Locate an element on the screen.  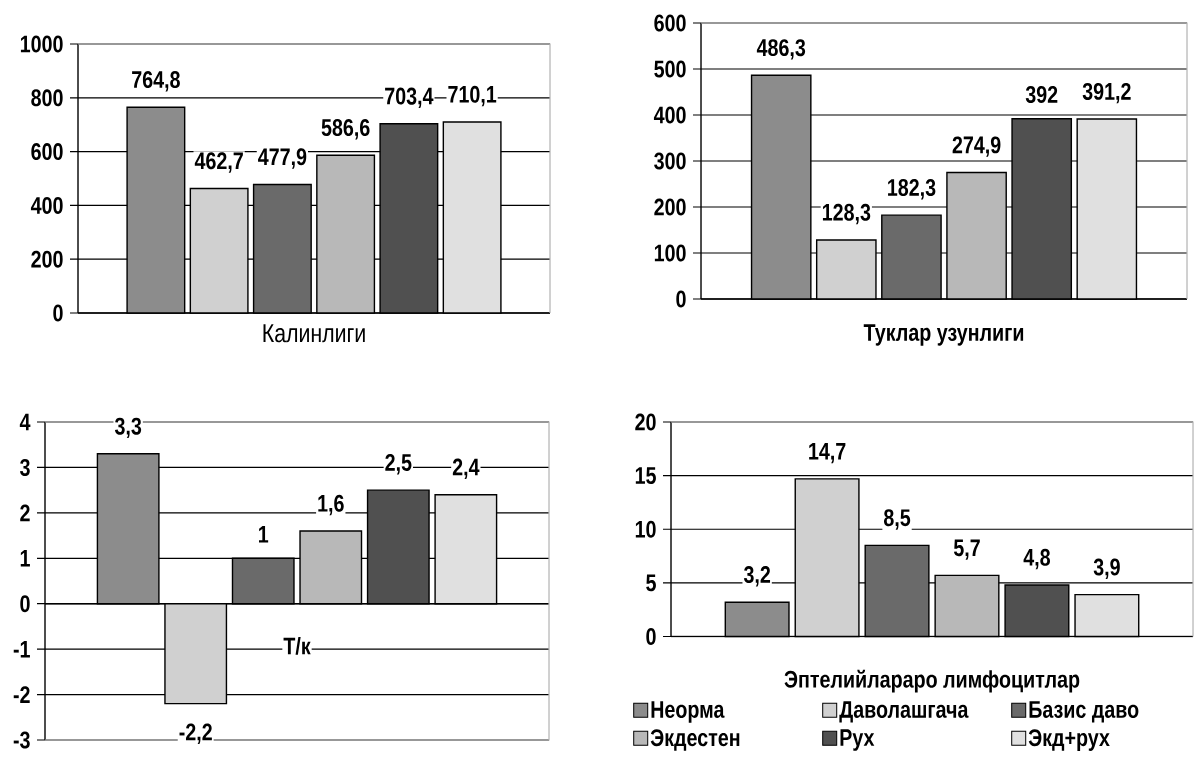
data-label: 1,6 is located at coordinates (331, 505).